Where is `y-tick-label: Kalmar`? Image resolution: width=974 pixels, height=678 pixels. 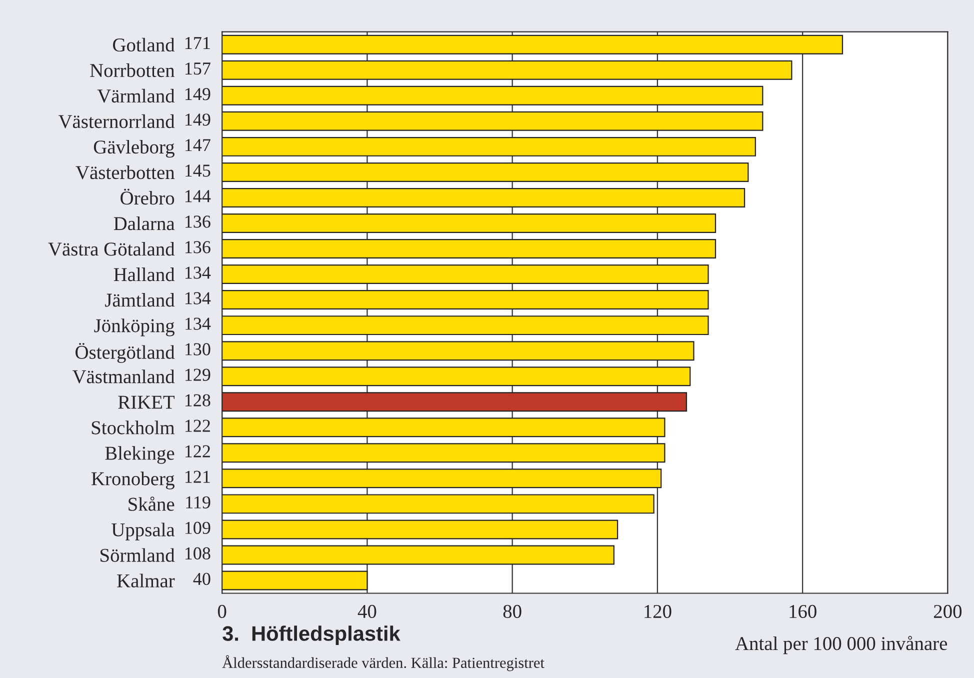 y-tick-label: Kalmar is located at coordinates (146, 581).